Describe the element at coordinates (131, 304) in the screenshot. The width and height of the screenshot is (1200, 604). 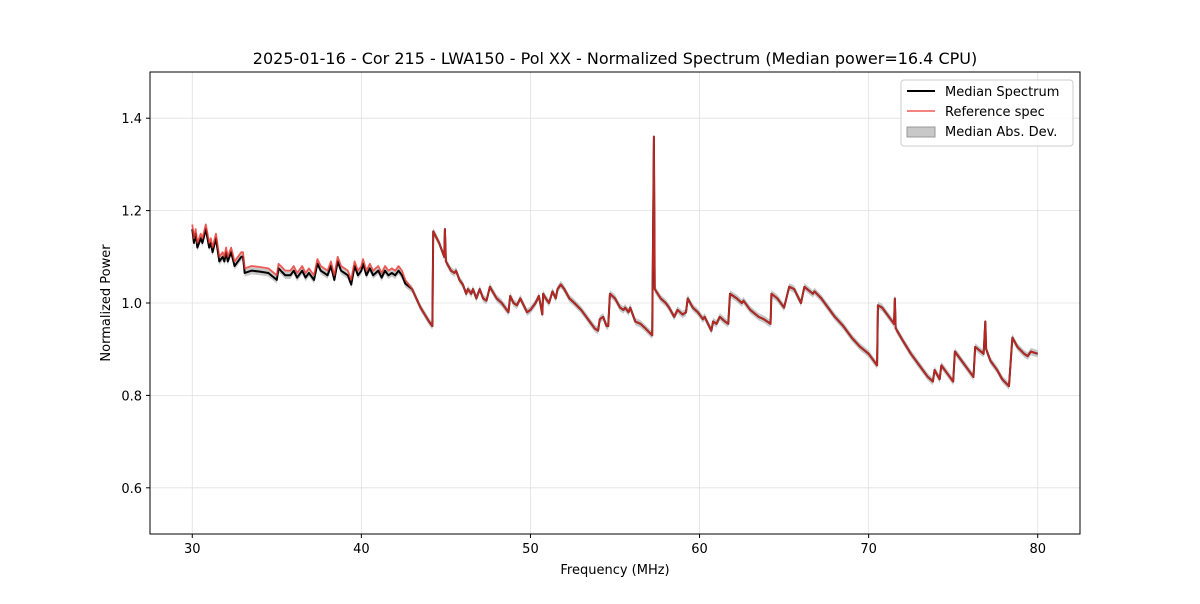
I see `y-tick-label: 1.0` at that location.